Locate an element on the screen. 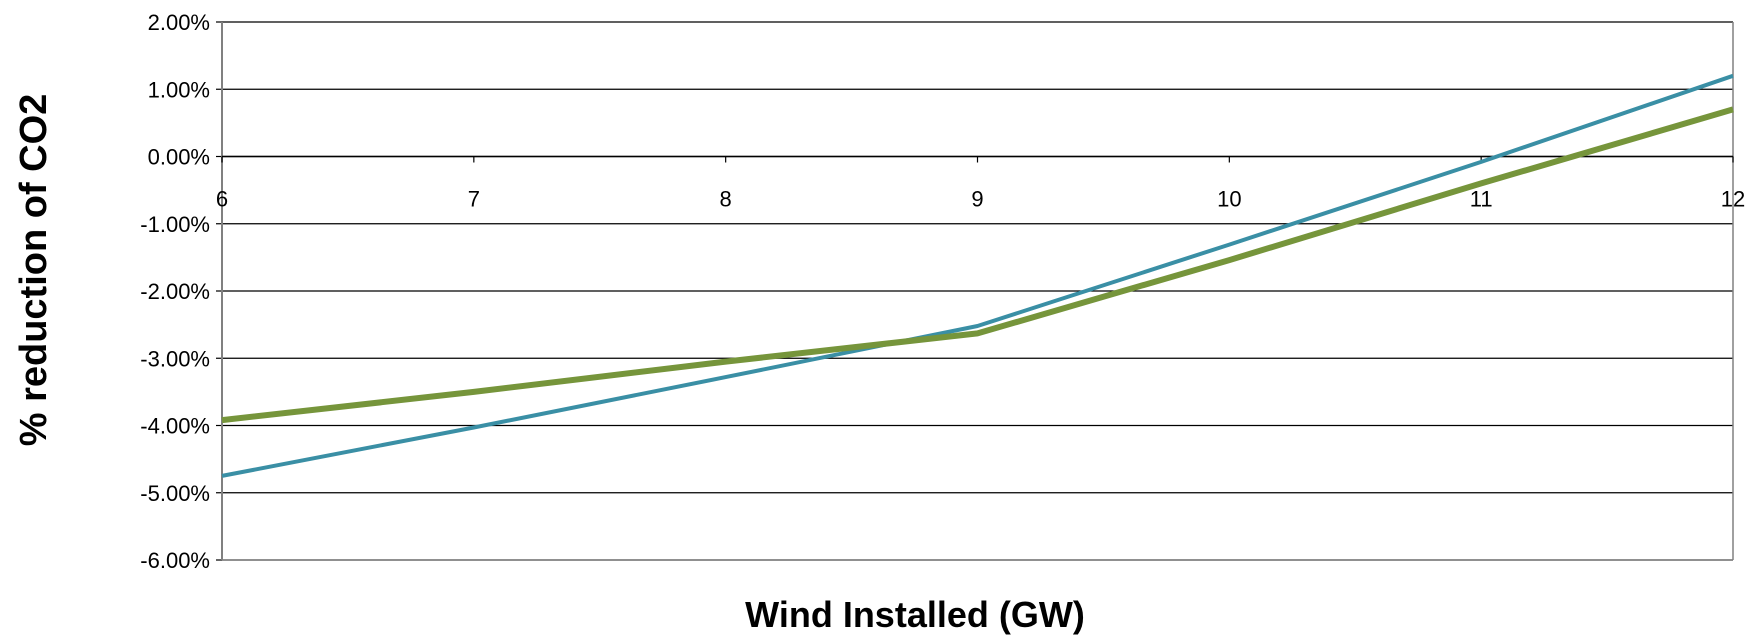 This screenshot has height=636, width=1760. y-tick-label: -1.00% is located at coordinates (175, 224).